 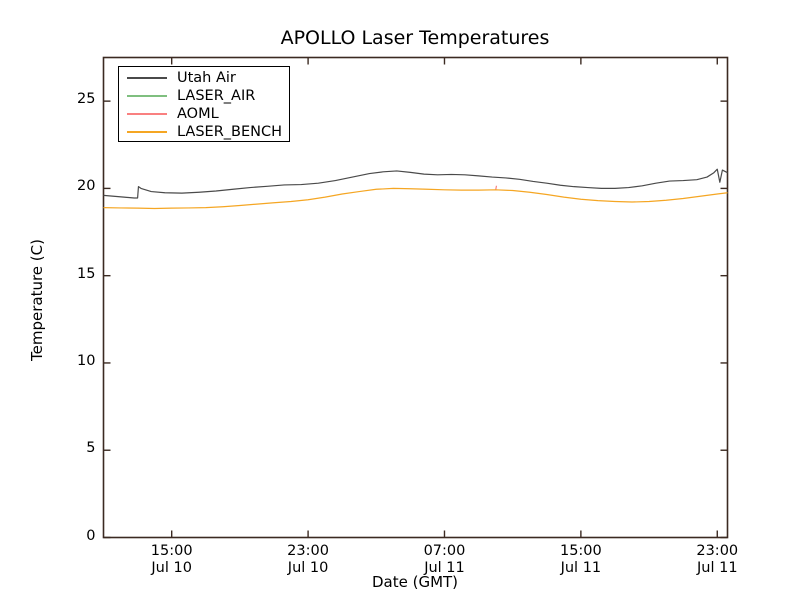 I want to click on chart-title: APOLLO Laser Temperatures, so click(x=415, y=38).